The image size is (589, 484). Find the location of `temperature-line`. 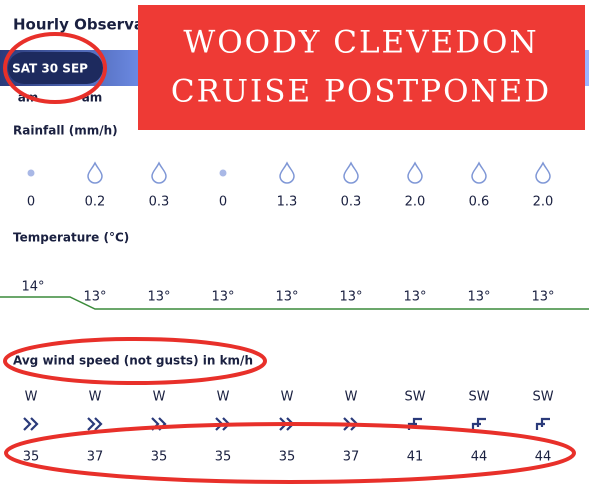

temperature-line is located at coordinates (294, 303).